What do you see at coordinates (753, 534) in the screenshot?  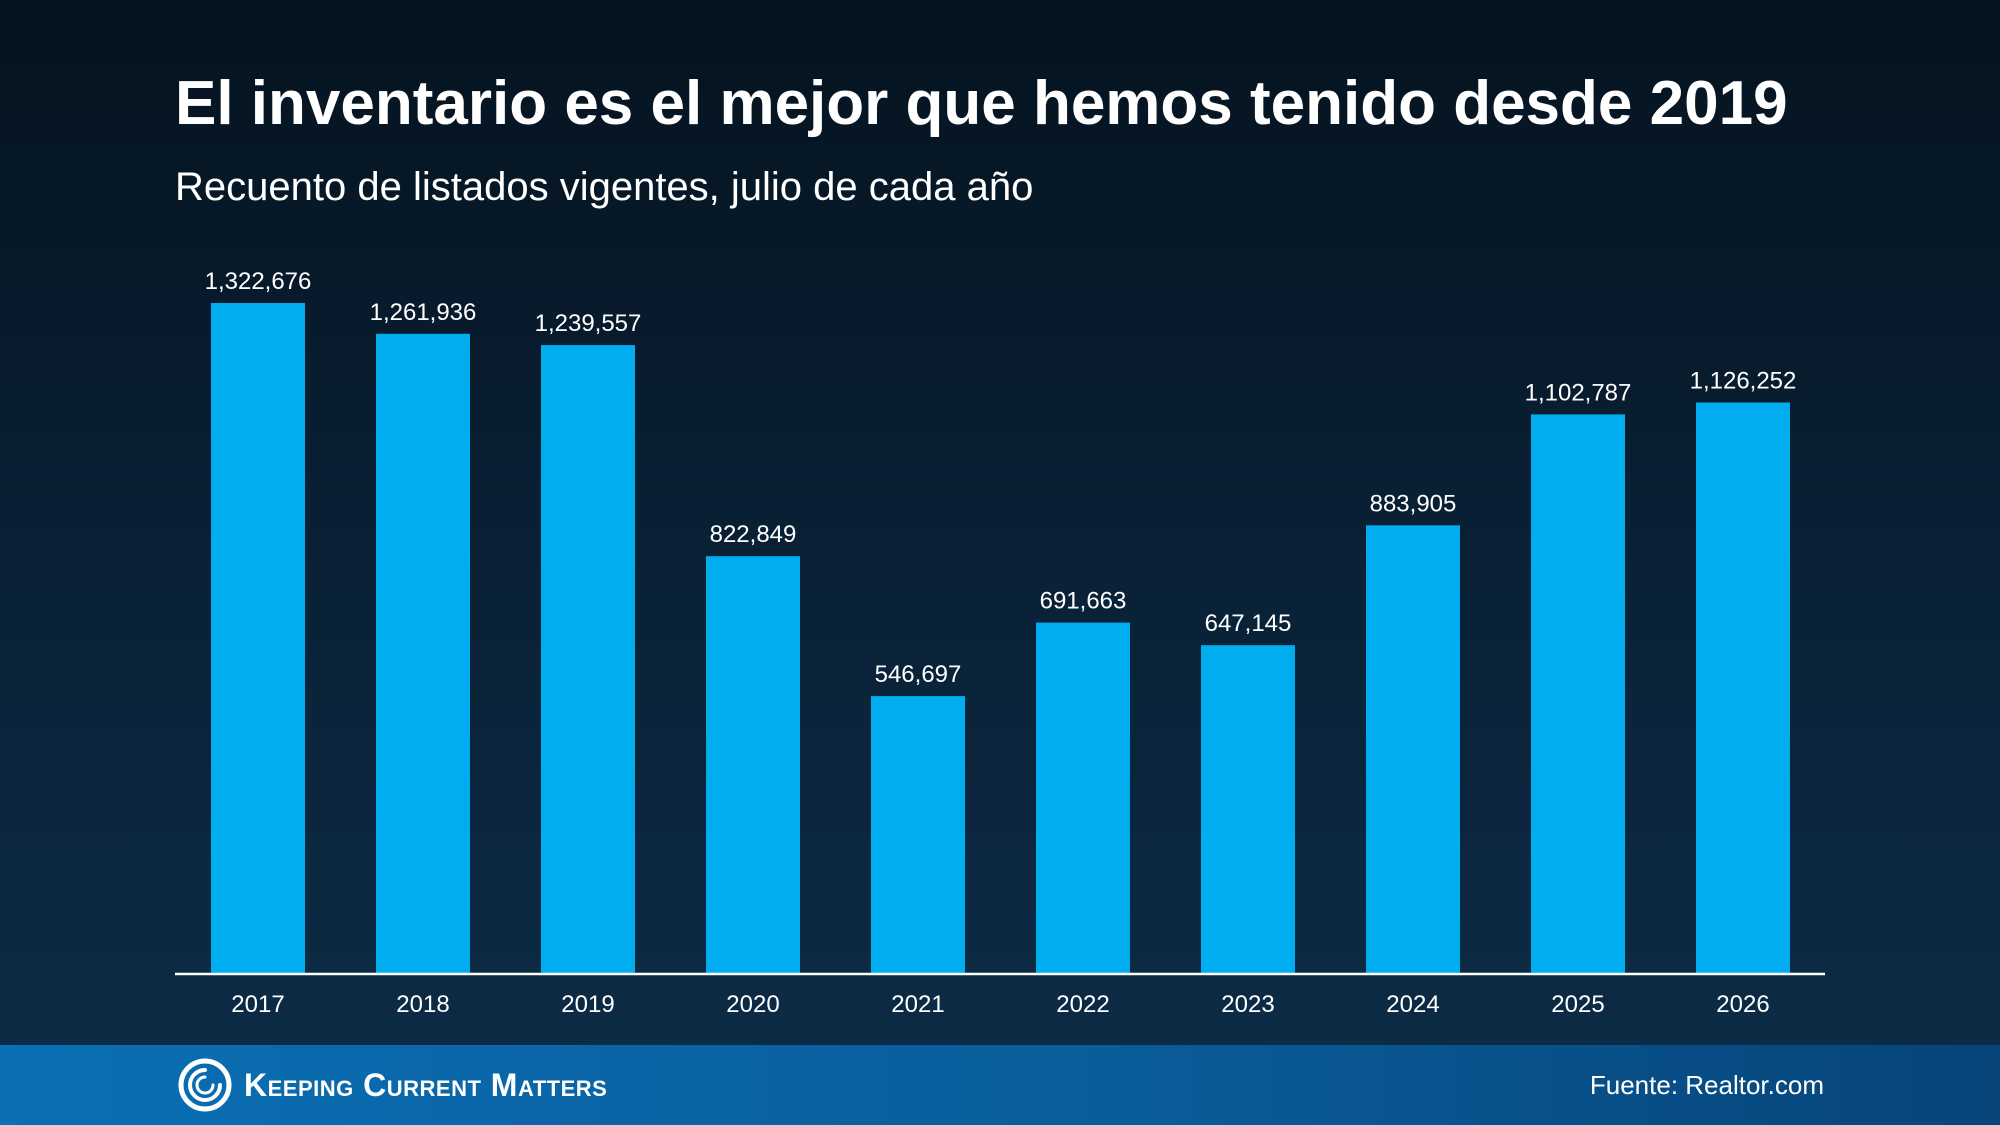 I see `data-label-2020: 822,849` at bounding box center [753, 534].